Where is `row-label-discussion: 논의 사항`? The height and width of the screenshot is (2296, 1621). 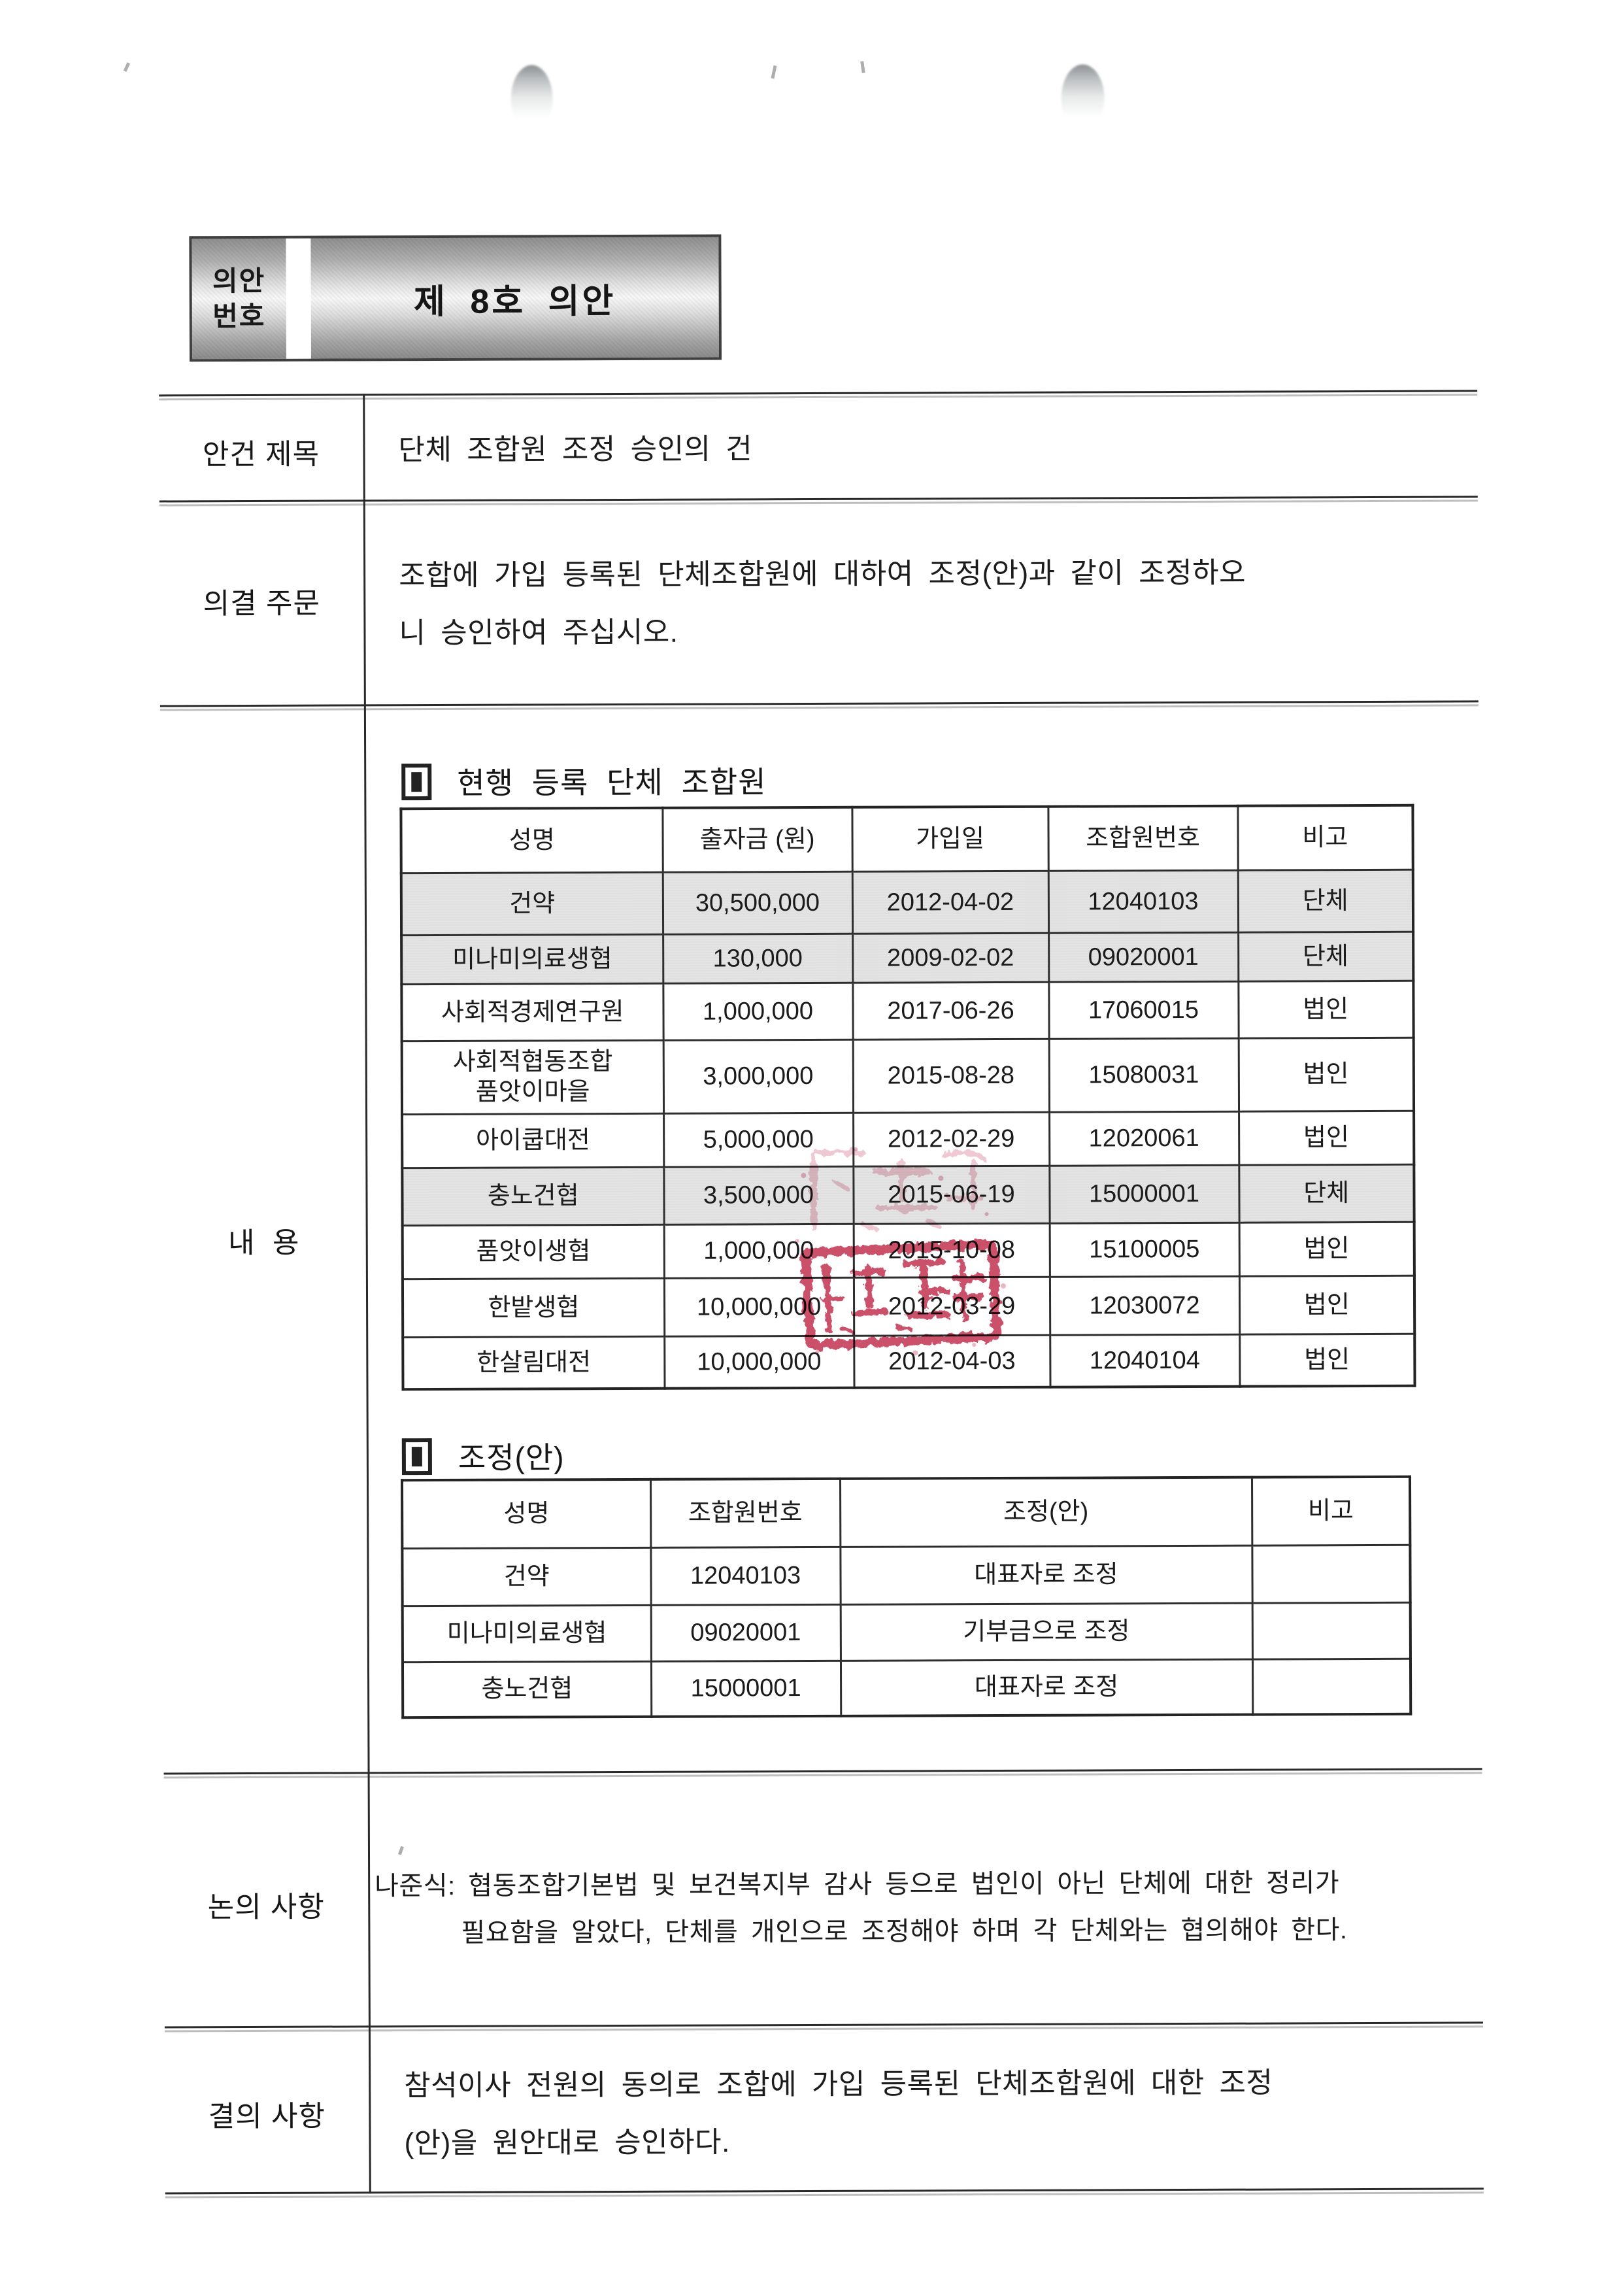 row-label-discussion: 논의 사항 is located at coordinates (266, 1908).